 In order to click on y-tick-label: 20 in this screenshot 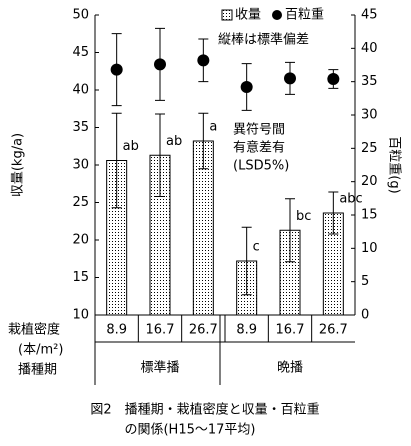, I will do `click(80, 240)`.